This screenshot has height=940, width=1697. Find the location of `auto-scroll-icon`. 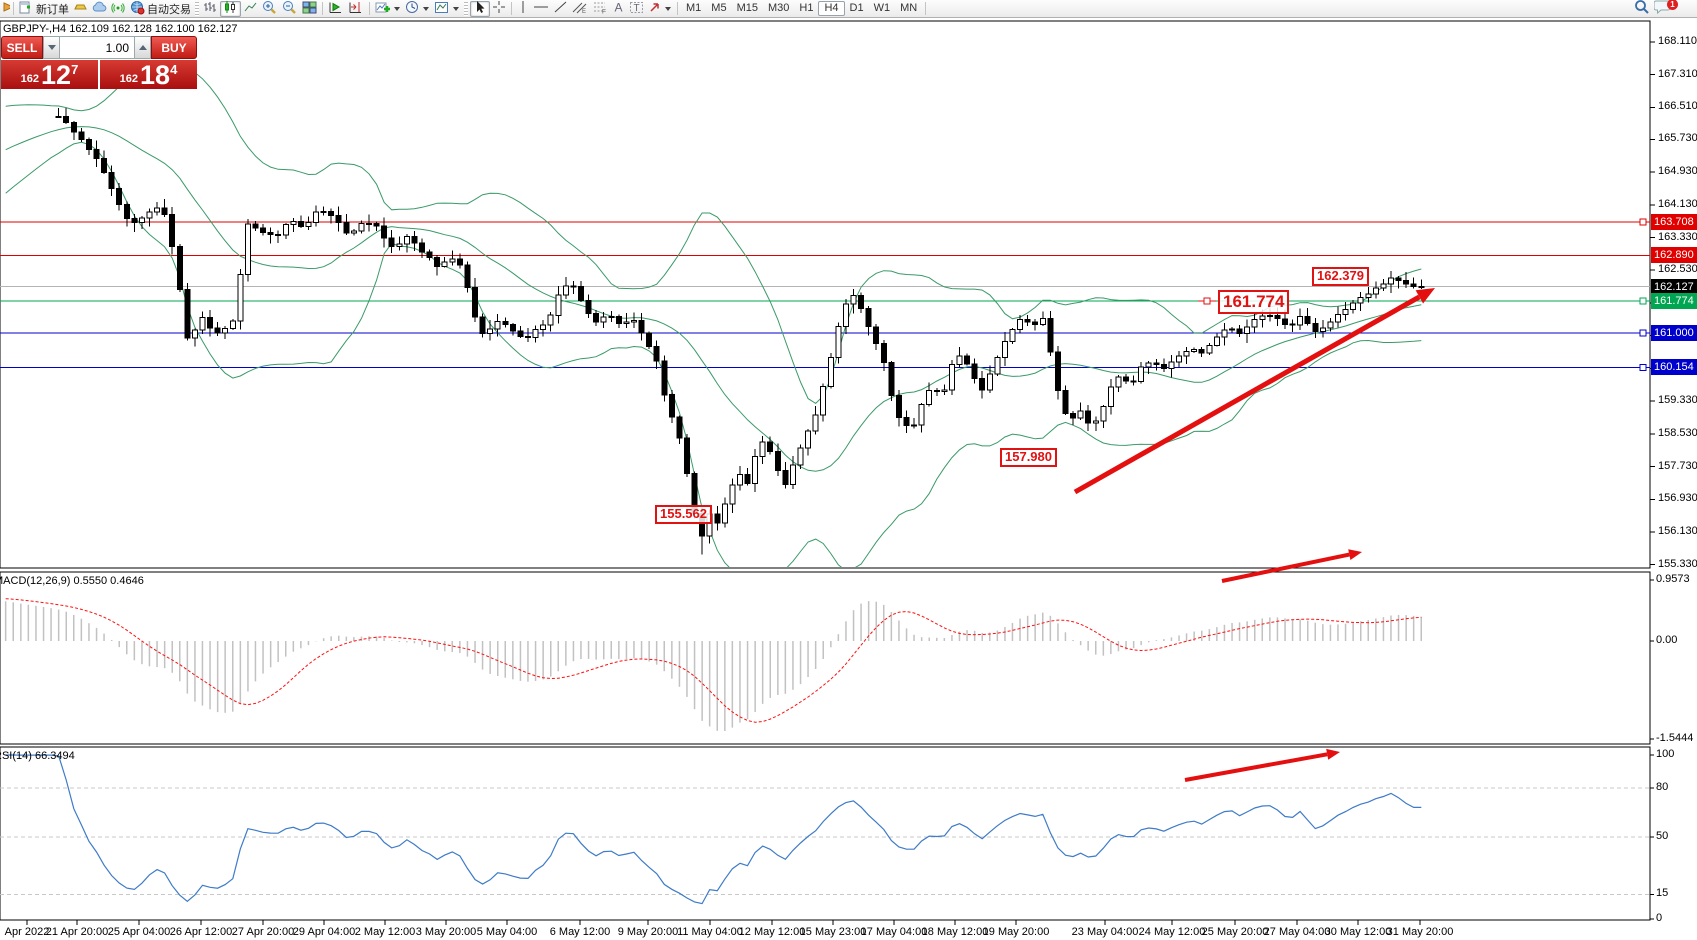

auto-scroll-icon is located at coordinates (336, 9).